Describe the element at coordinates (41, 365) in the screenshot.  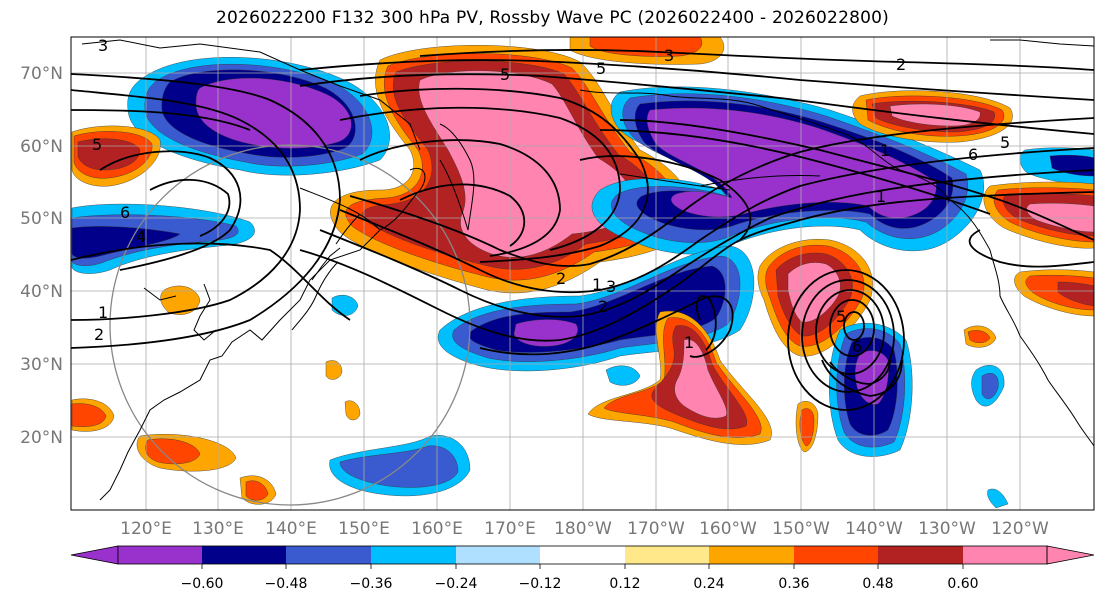
I see `lat-label: 30°N` at that location.